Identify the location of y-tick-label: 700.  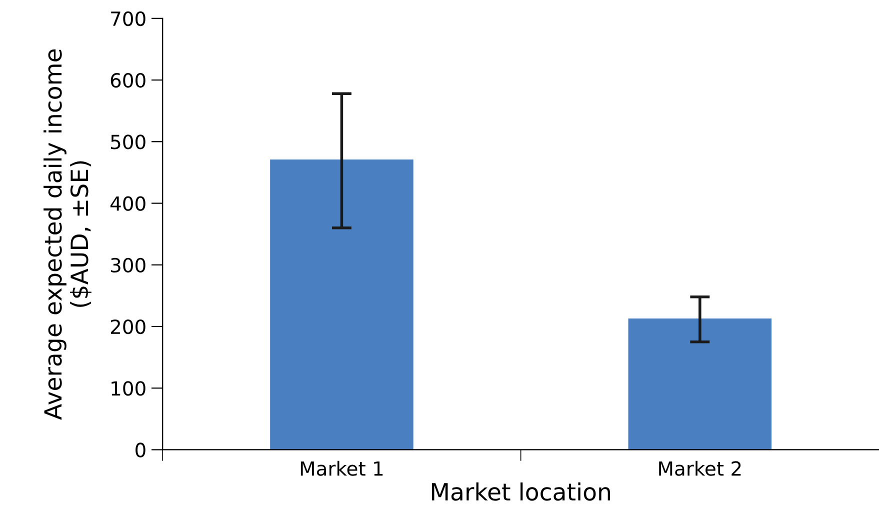
(128, 18).